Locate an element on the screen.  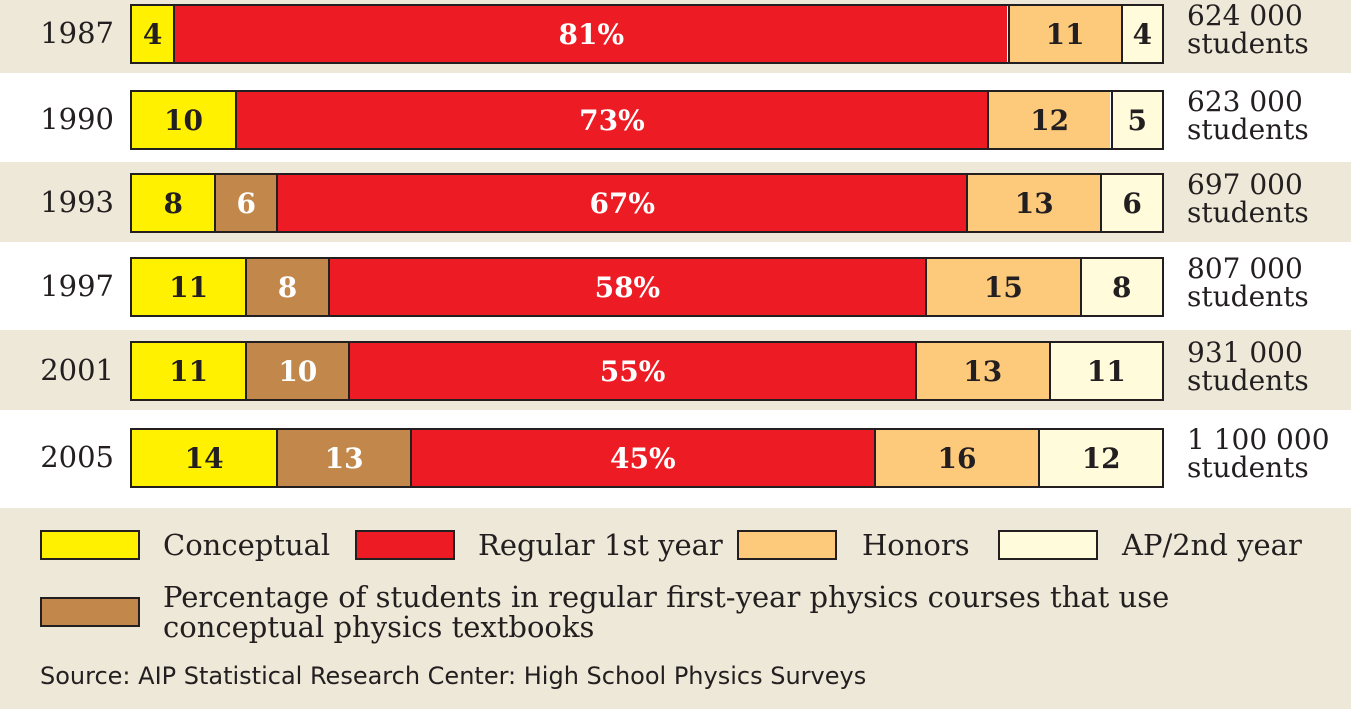
legend-swatch-conceptual is located at coordinates (90, 545).